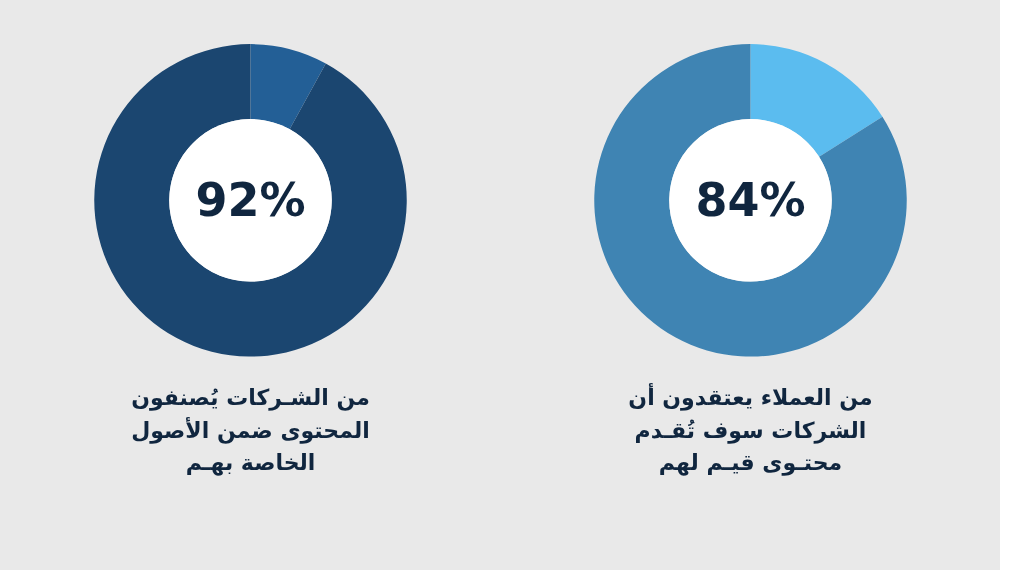 Image resolution: width=1024 pixels, height=576 pixels. Describe the element at coordinates (250, 200) in the screenshot. I see `text: 92%` at that location.